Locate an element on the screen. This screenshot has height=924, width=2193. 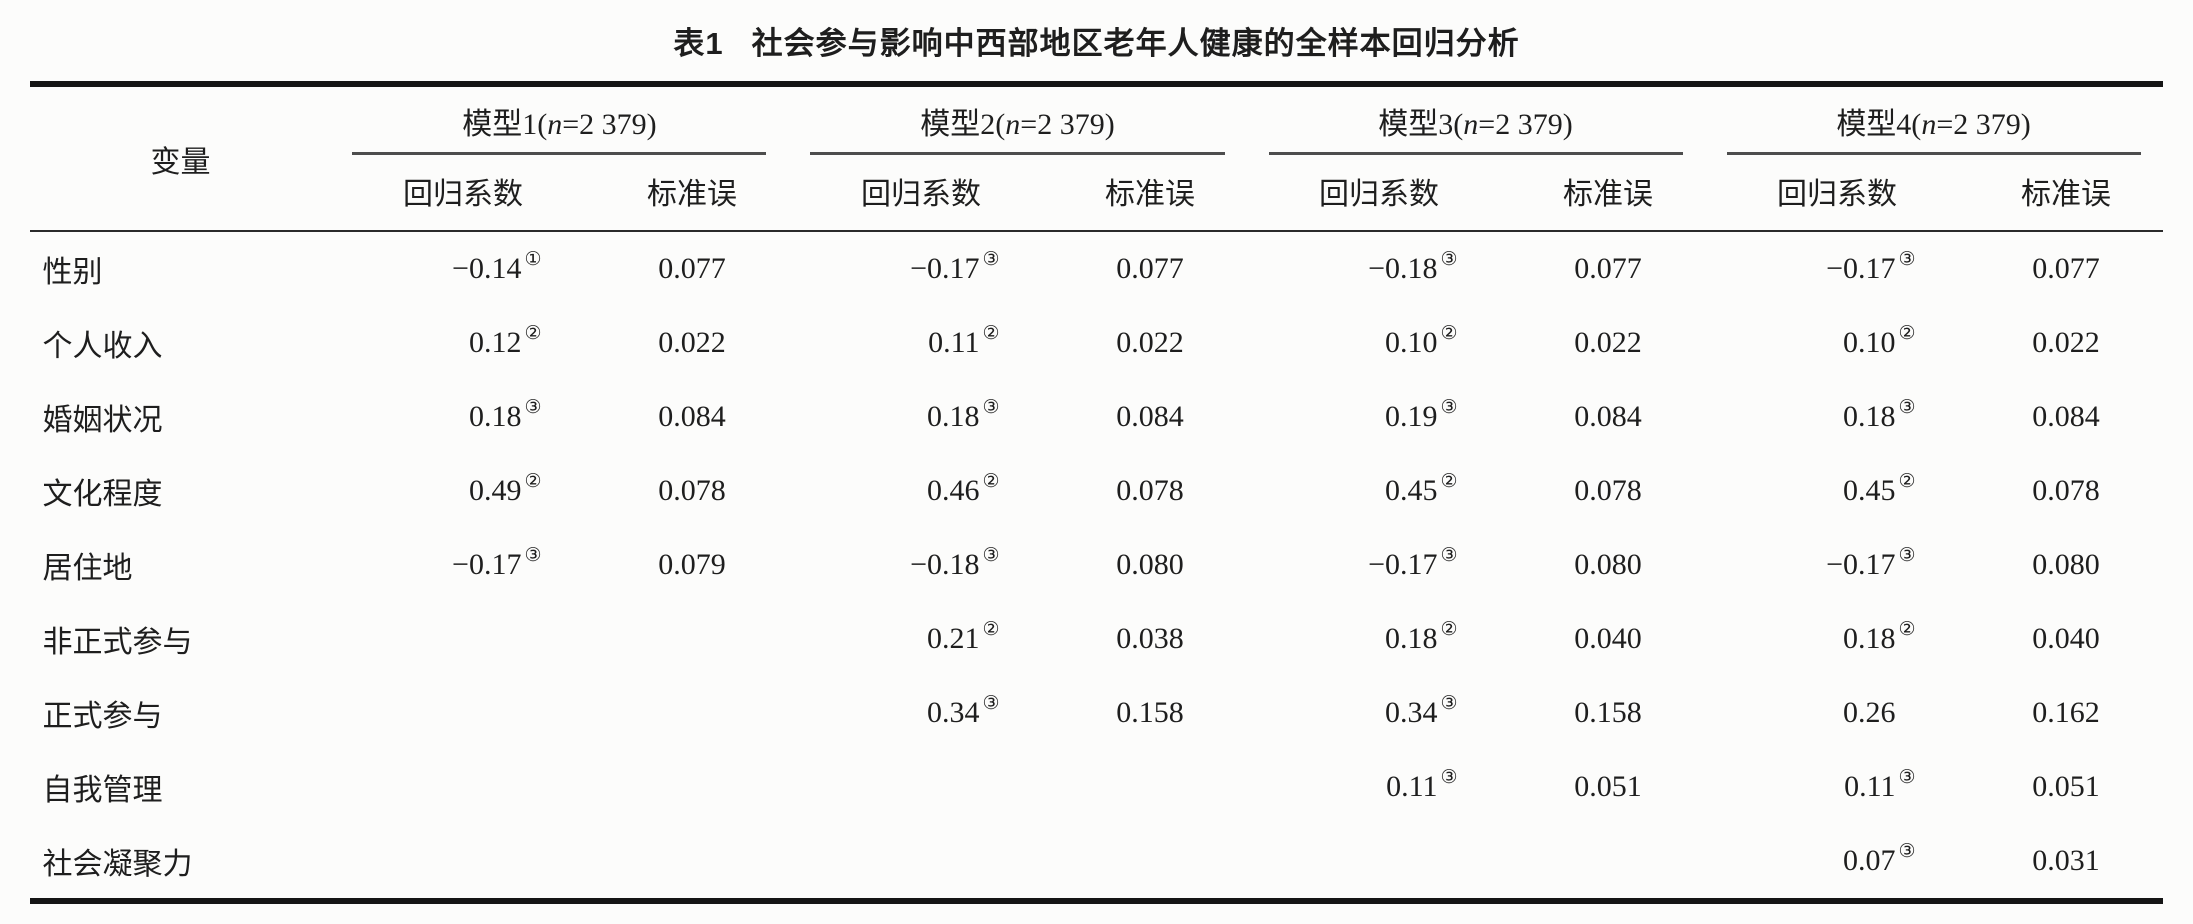
coef-cell: 0.11 ② is located at coordinates (964, 341).